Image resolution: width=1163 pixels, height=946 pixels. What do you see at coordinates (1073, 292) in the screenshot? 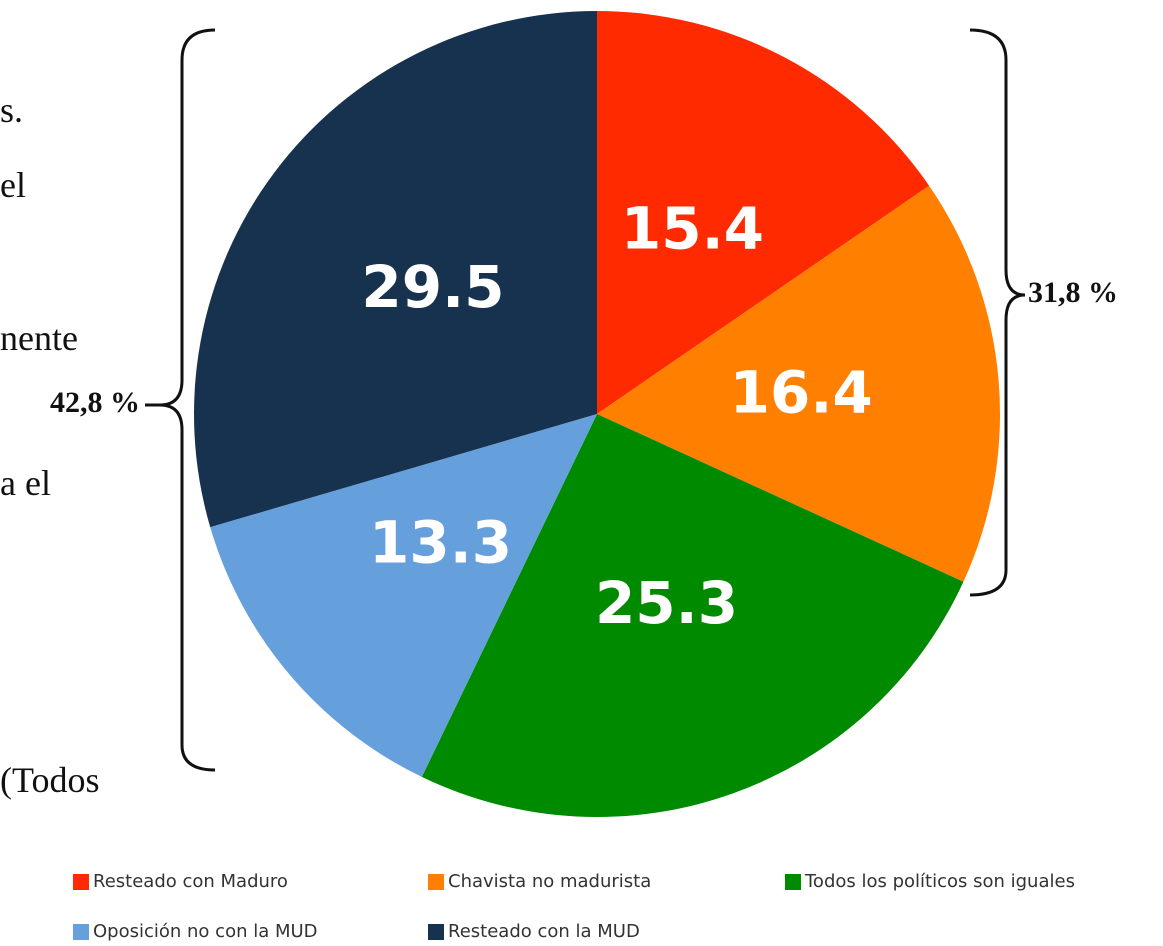
I see `bracket-label: 31,8 %` at bounding box center [1073, 292].